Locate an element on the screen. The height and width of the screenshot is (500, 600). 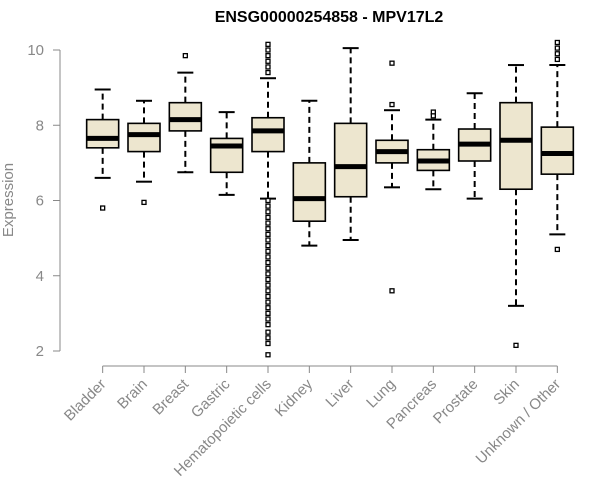
x-tick-label: Bladder is located at coordinates (85, 400).